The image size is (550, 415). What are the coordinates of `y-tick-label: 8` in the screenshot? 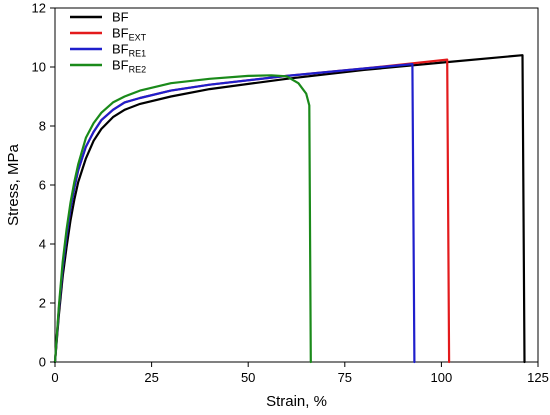 It's located at (42, 126).